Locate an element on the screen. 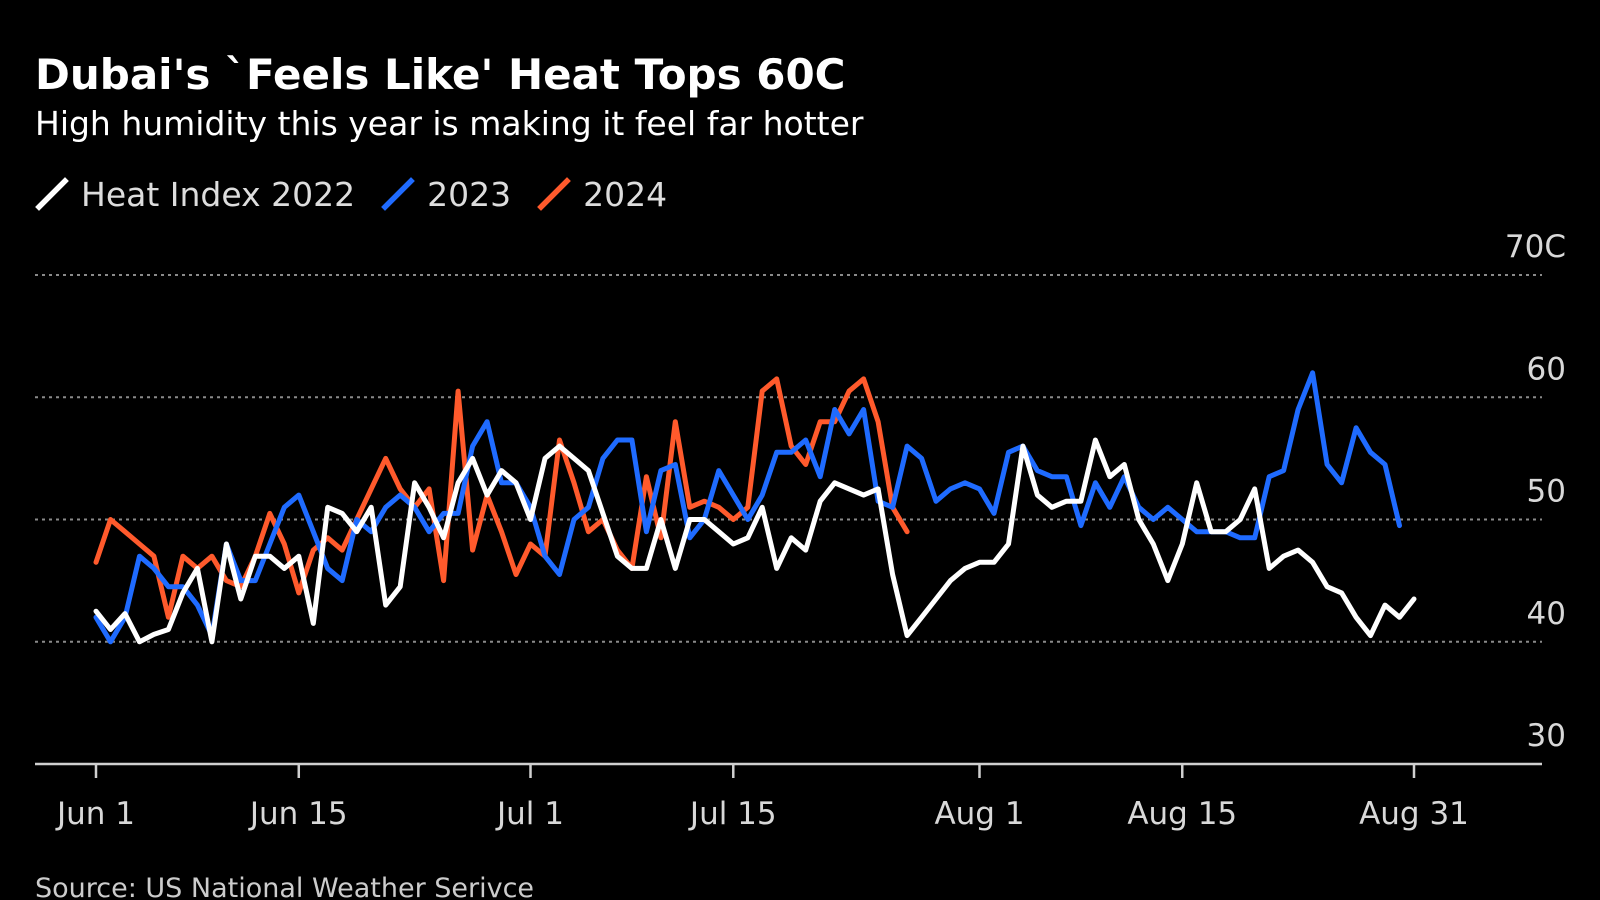 The height and width of the screenshot is (900, 1600). y-tick-label: 30 is located at coordinates (1546, 736).